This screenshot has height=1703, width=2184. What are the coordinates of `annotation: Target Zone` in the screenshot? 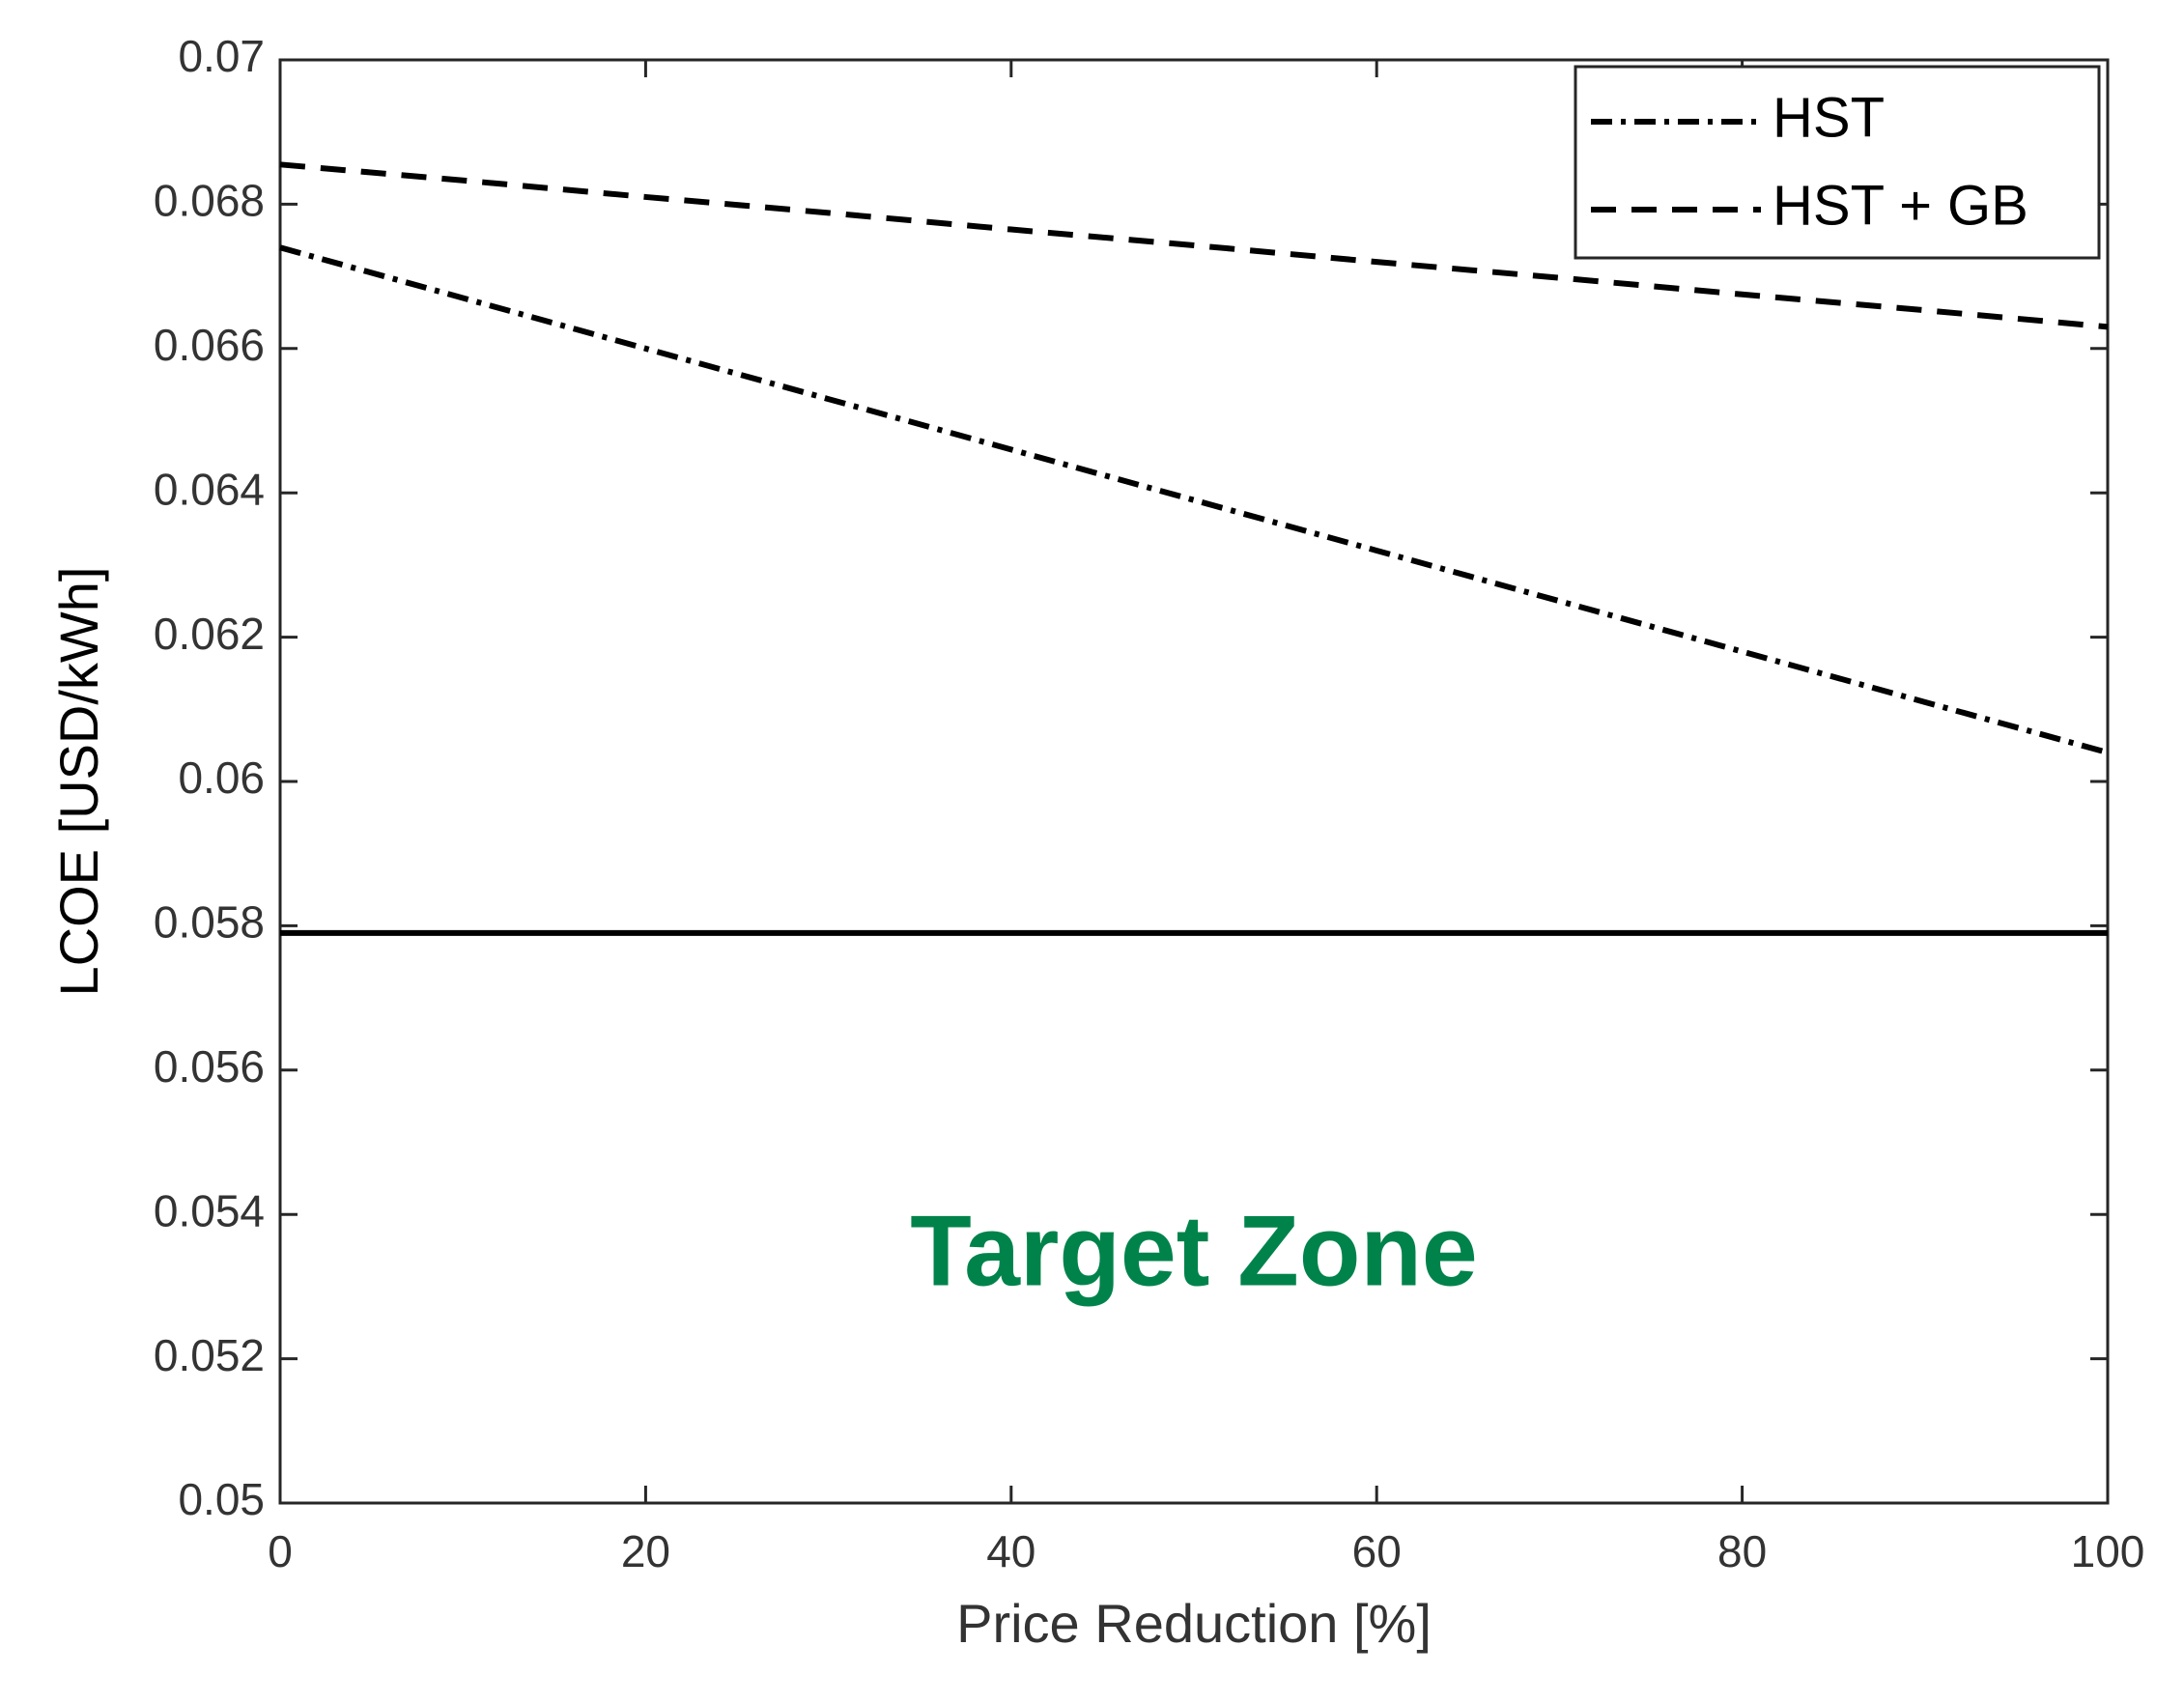 It's located at (1194, 1251).